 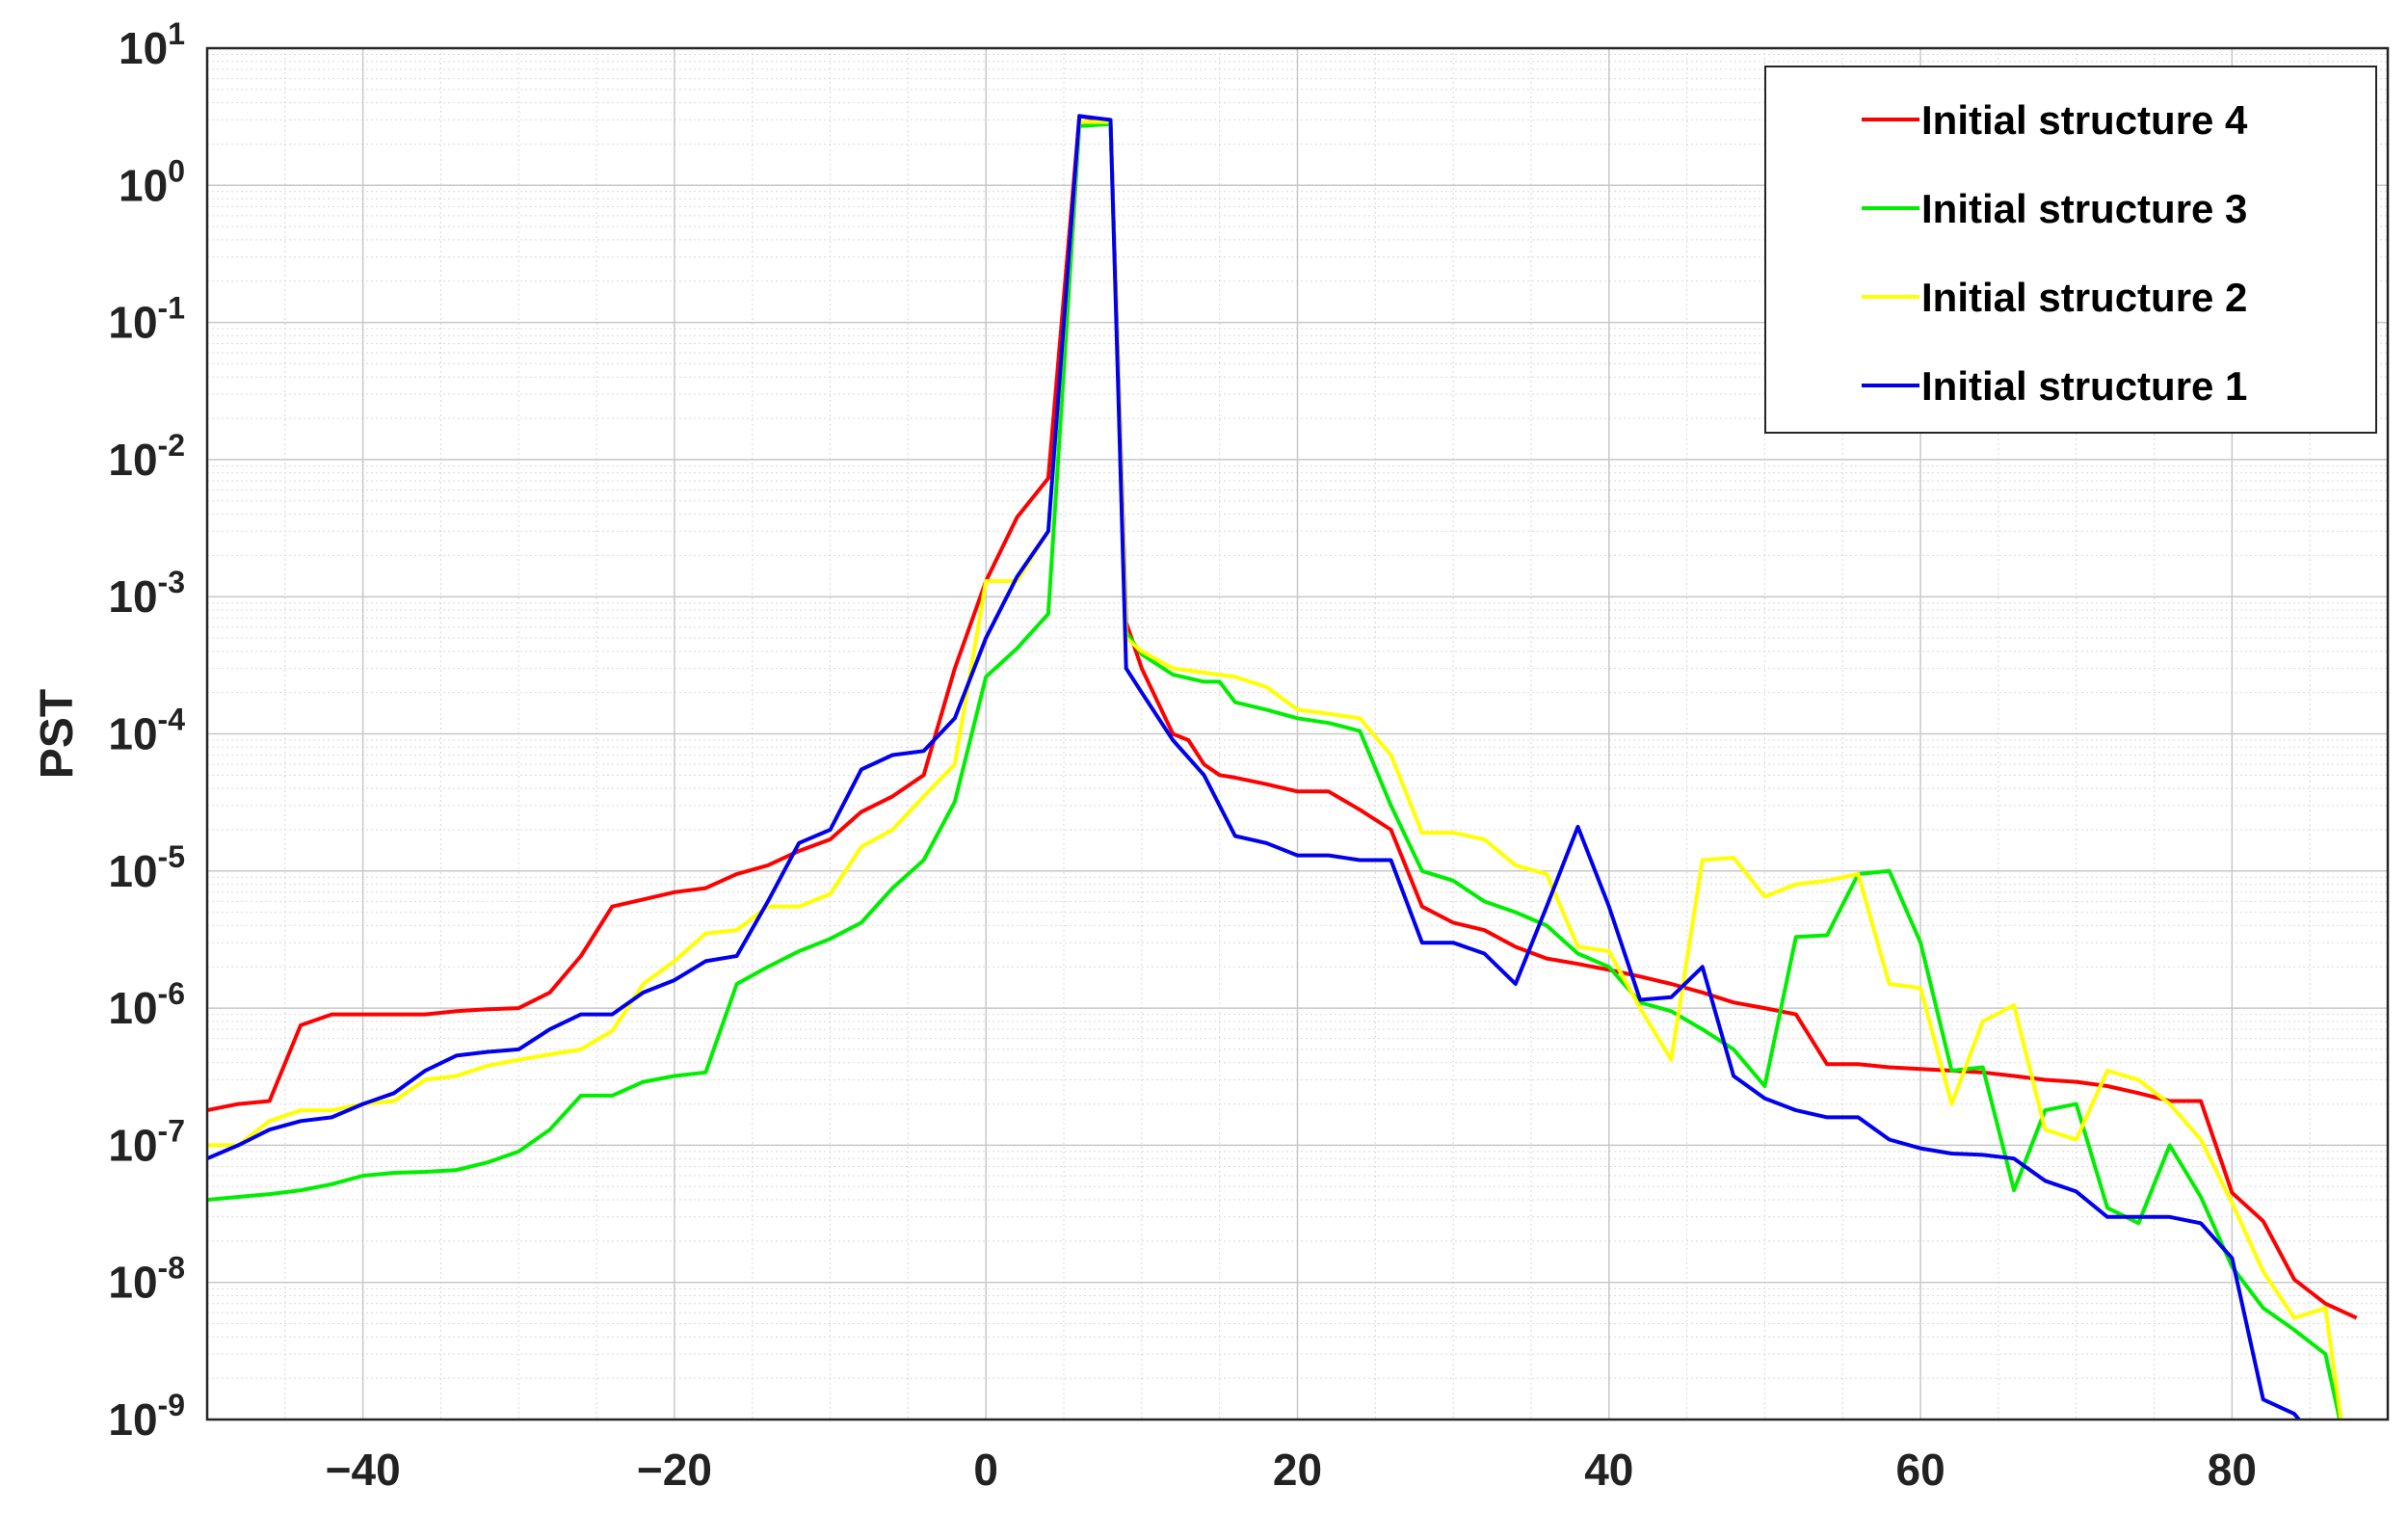 What do you see at coordinates (363, 1470) in the screenshot?
I see `x-tick-label: −40` at bounding box center [363, 1470].